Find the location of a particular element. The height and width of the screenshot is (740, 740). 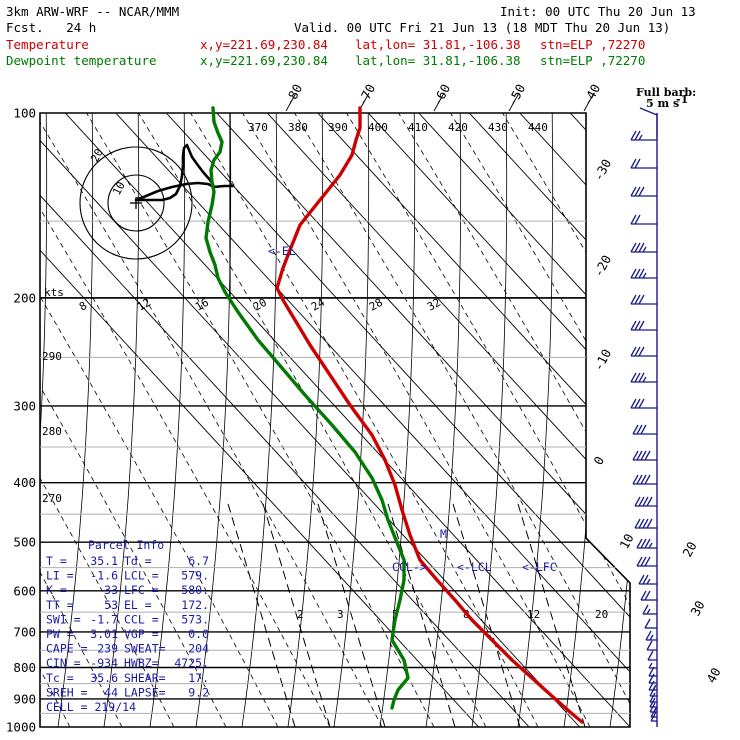

parcel-value-right: 6.7 is located at coordinates (198, 561).